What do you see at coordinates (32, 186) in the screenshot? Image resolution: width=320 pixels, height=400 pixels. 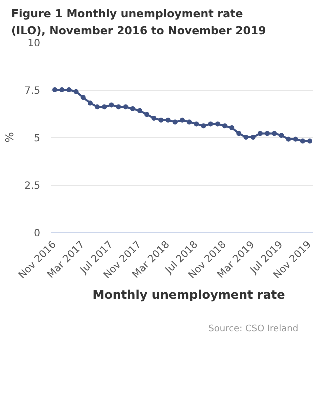 I see `y-tick-label: 2.5` at bounding box center [32, 186].